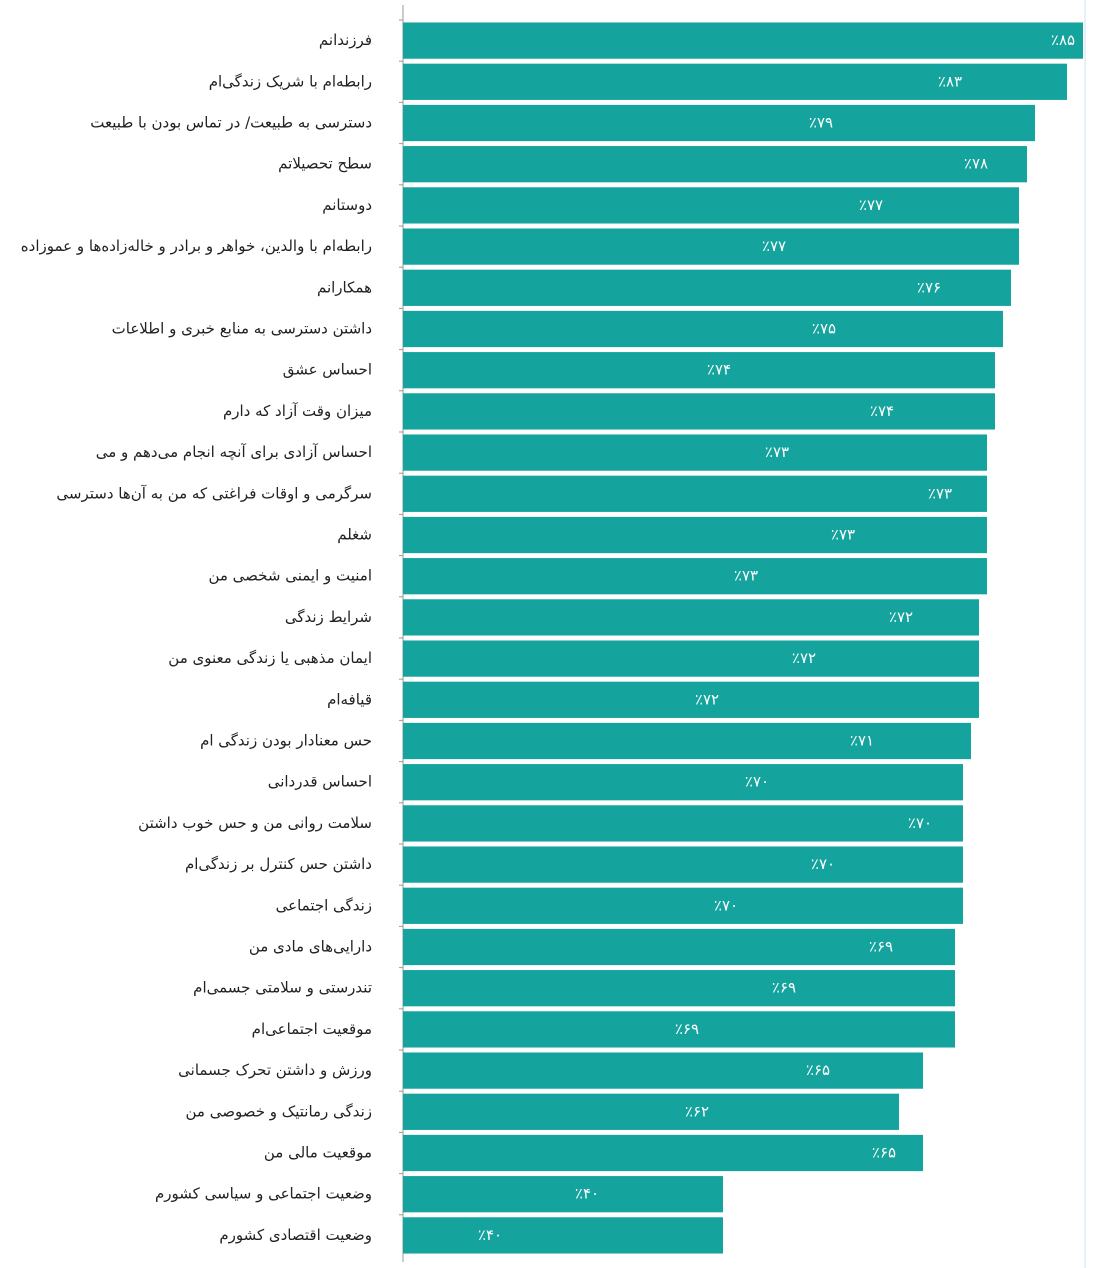 Image resolution: width=1094 pixels, height=1268 pixels. Describe the element at coordinates (327, 370) in the screenshot. I see `category-label: احساس عشق` at that location.